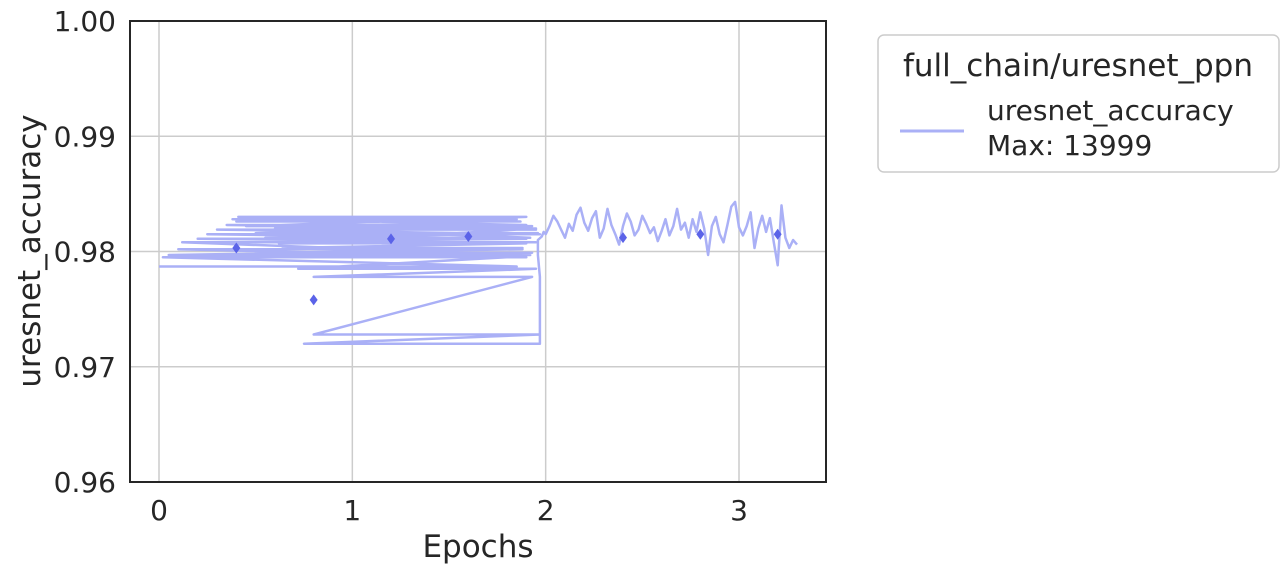 The width and height of the screenshot is (1288, 574). What do you see at coordinates (85, 136) in the screenshot?
I see `y-tick-label: 0.99` at bounding box center [85, 136].